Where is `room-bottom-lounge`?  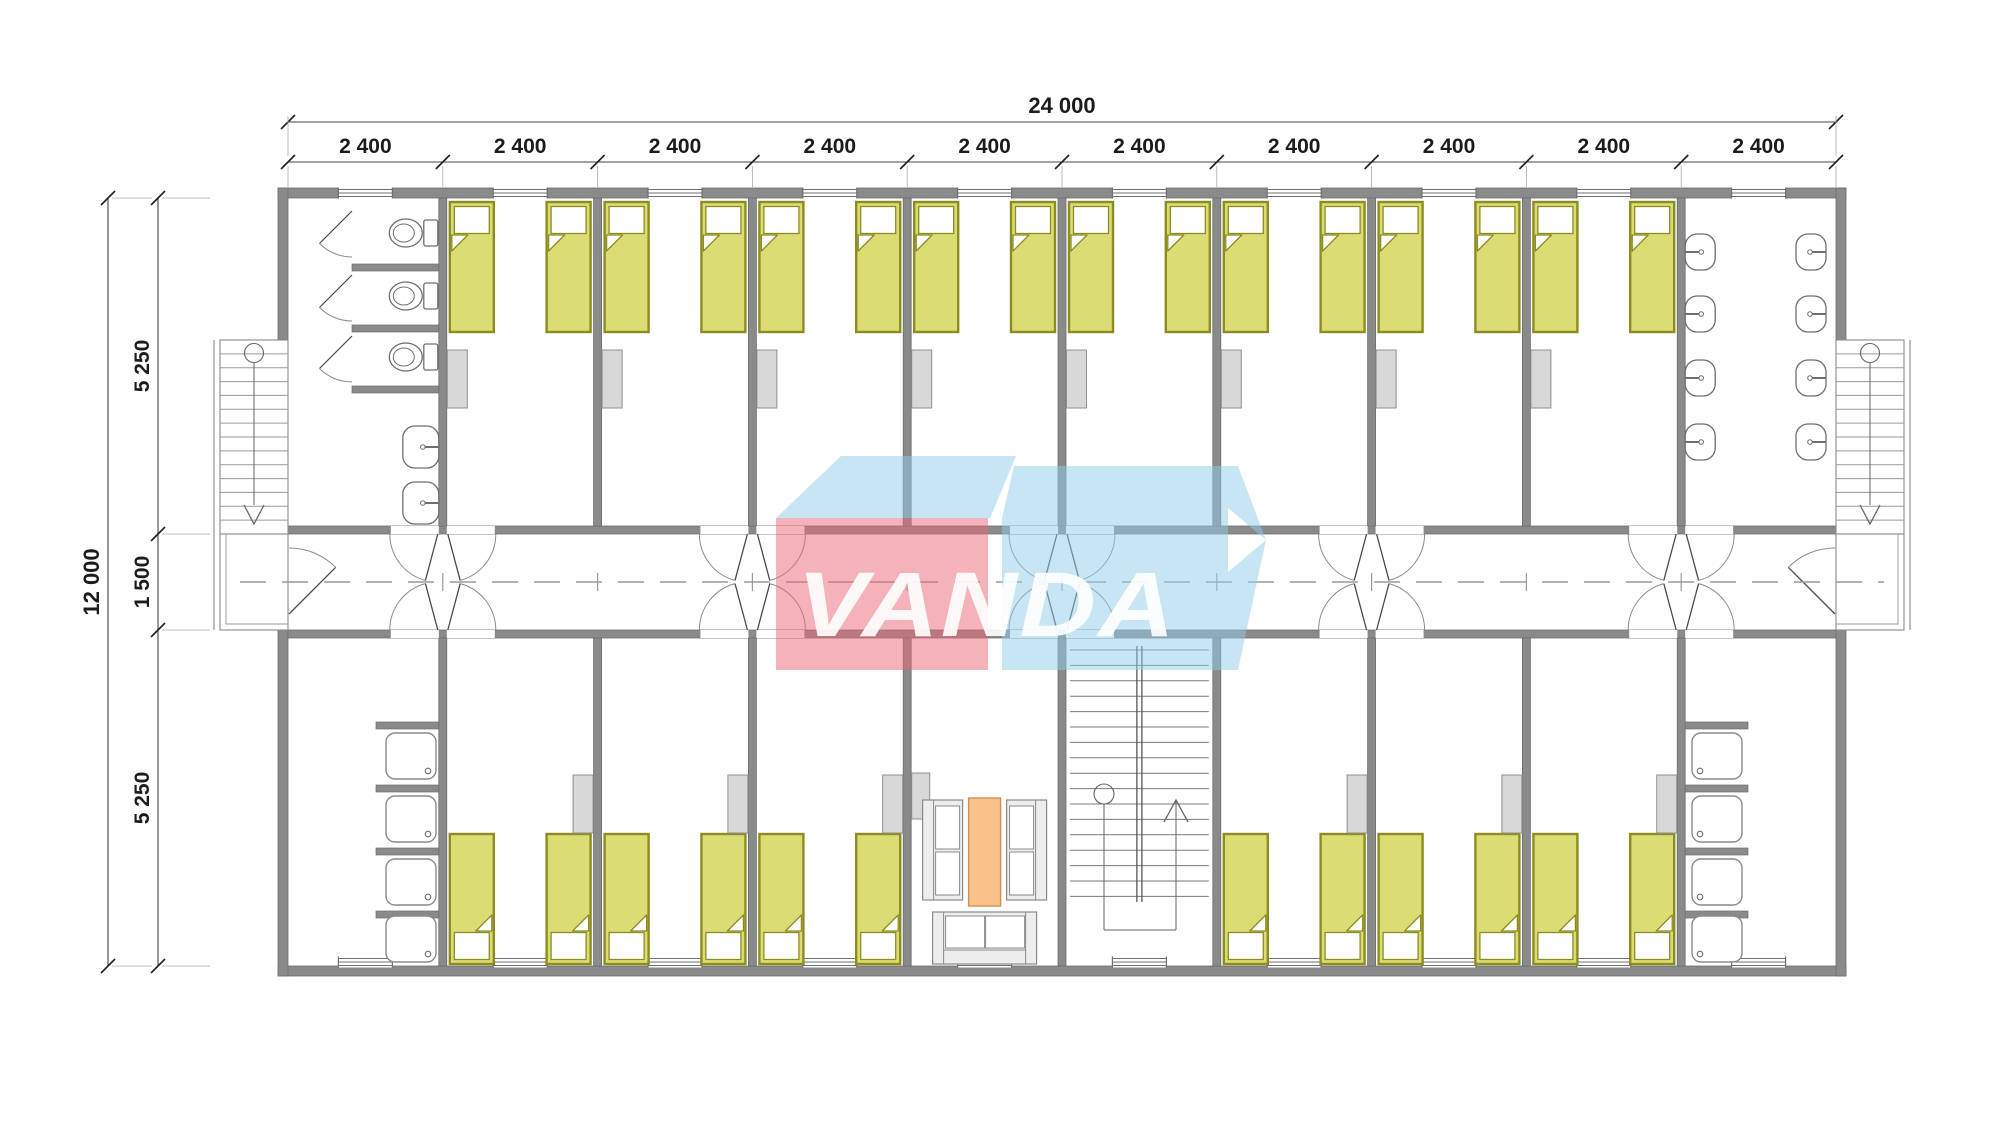
room-bottom-lounge is located at coordinates (979, 868).